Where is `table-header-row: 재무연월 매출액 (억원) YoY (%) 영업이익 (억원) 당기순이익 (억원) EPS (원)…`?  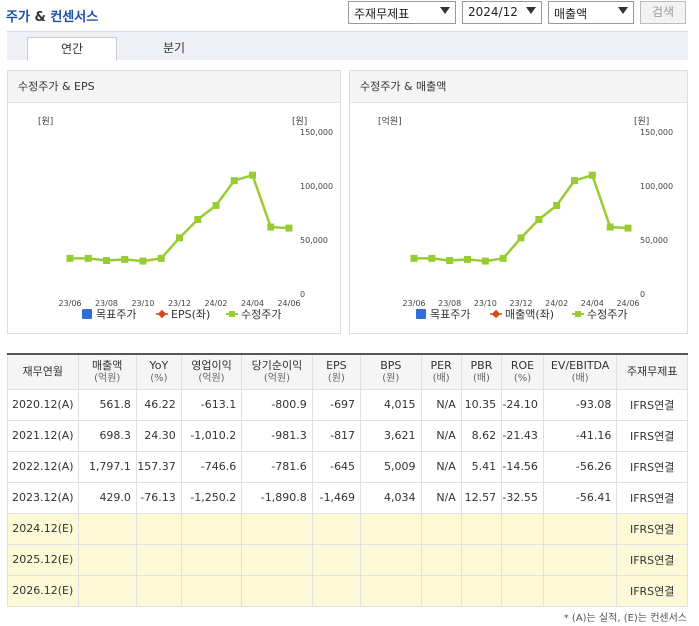 table-header-row: 재무연월 매출액 (억원) YoY (%) 영업이익 (억원) 당기순이익 (억원) EPS (원)… is located at coordinates (347, 371).